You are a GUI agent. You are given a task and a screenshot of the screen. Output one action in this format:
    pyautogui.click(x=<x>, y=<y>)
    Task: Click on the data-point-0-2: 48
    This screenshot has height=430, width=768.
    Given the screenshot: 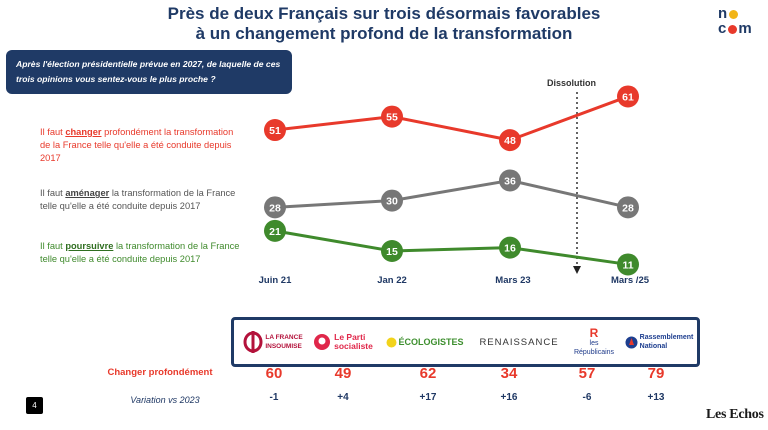 What is the action you would take?
    pyautogui.click(x=510, y=140)
    